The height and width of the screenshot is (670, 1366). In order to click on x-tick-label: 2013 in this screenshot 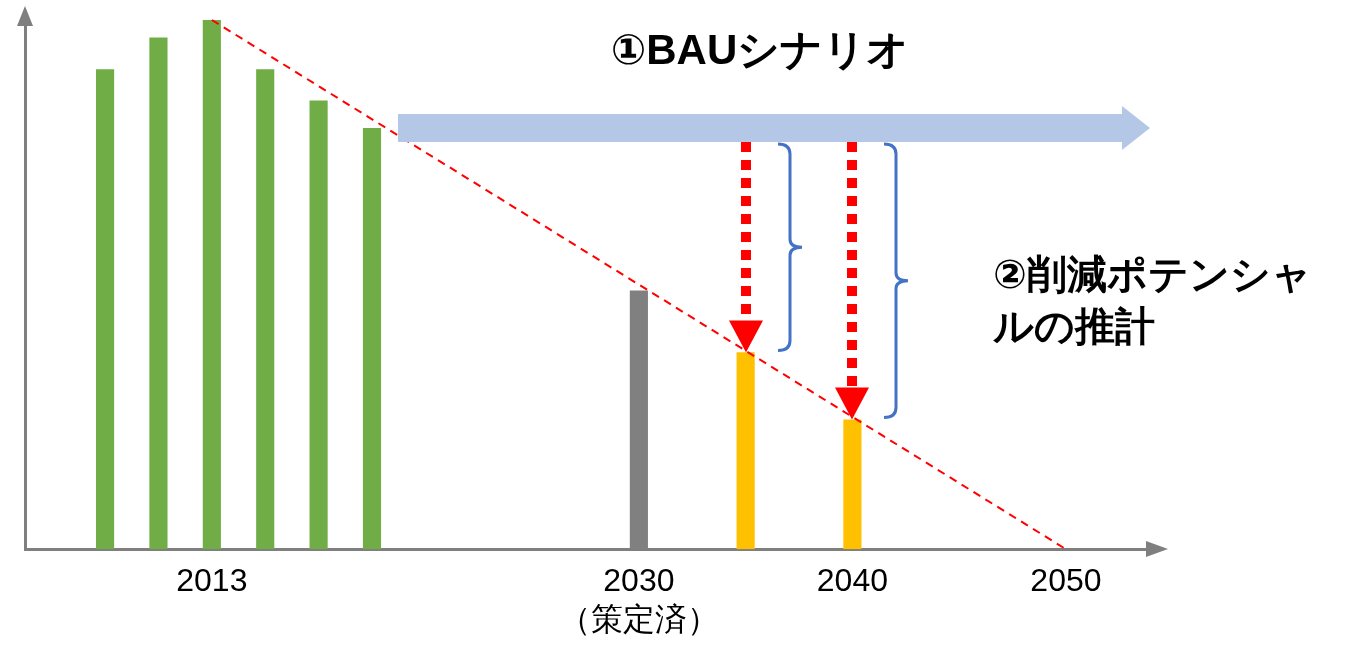, I will do `click(212, 580)`.